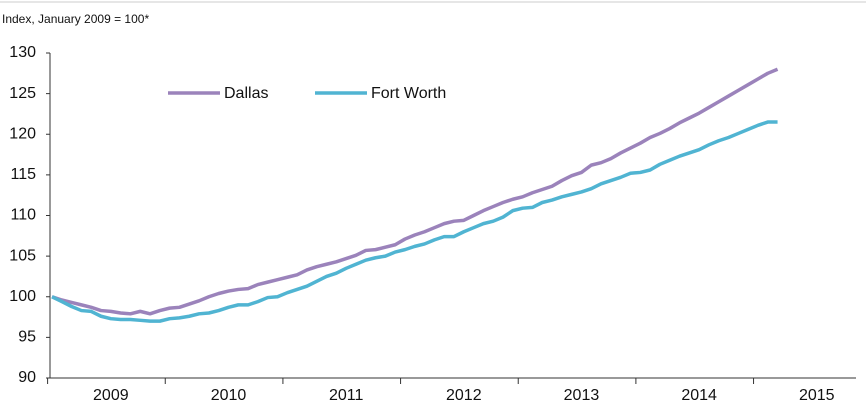 The width and height of the screenshot is (866, 409). I want to click on x-tick-label: 2015, so click(817, 395).